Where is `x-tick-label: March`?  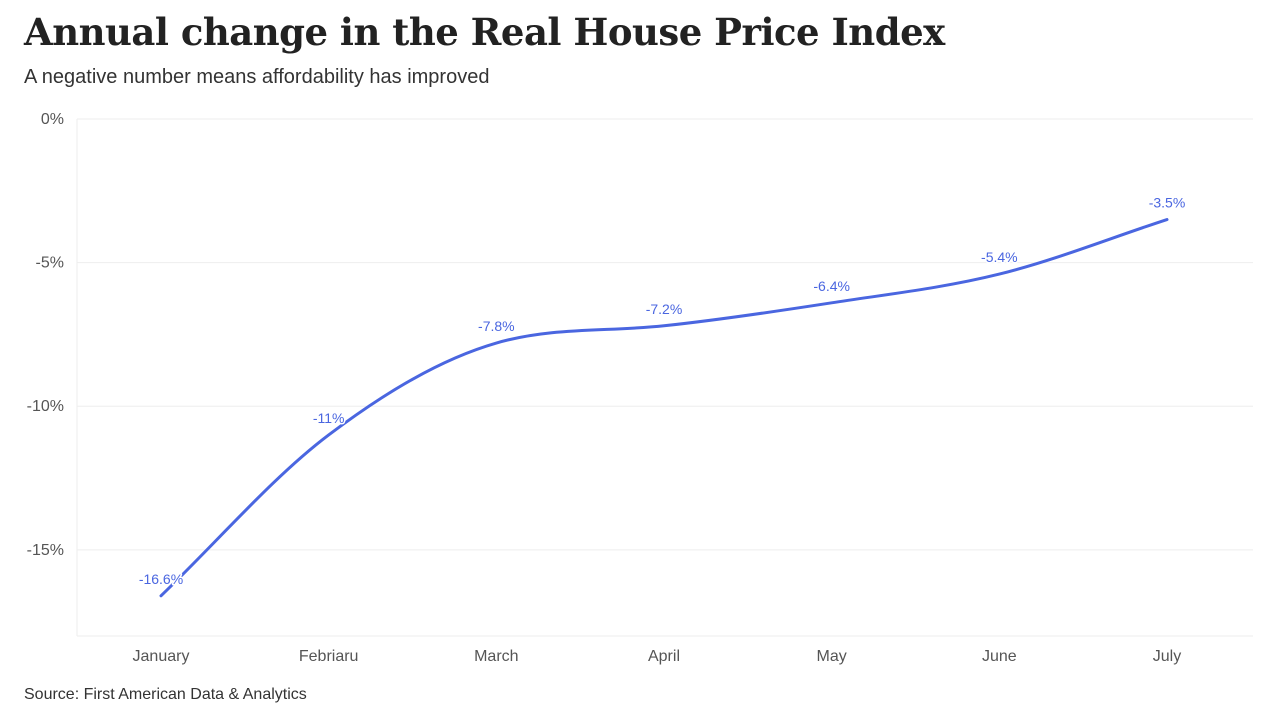
x-tick-label: March is located at coordinates (496, 656).